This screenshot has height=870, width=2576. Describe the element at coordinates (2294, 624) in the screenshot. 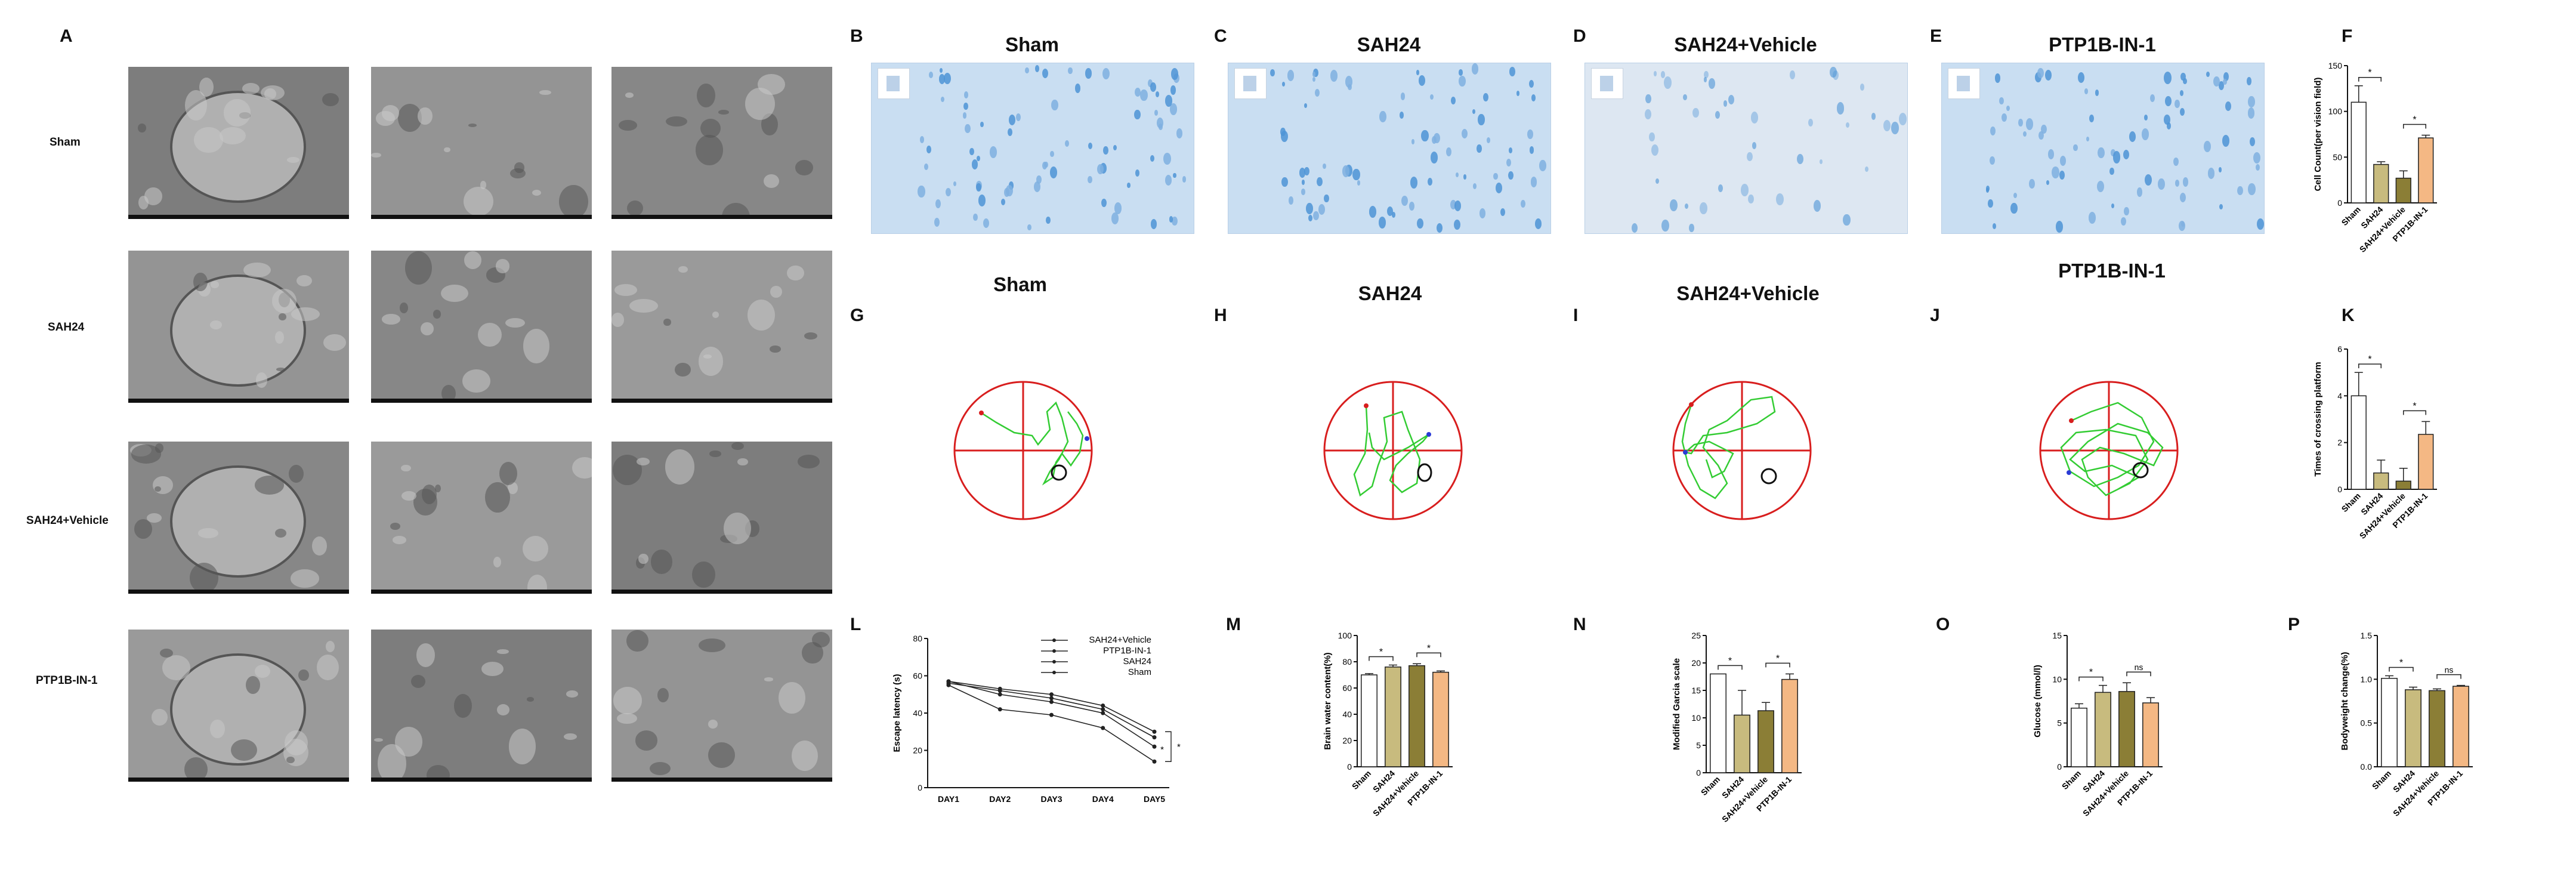

I see `panel-label-p: P` at that location.